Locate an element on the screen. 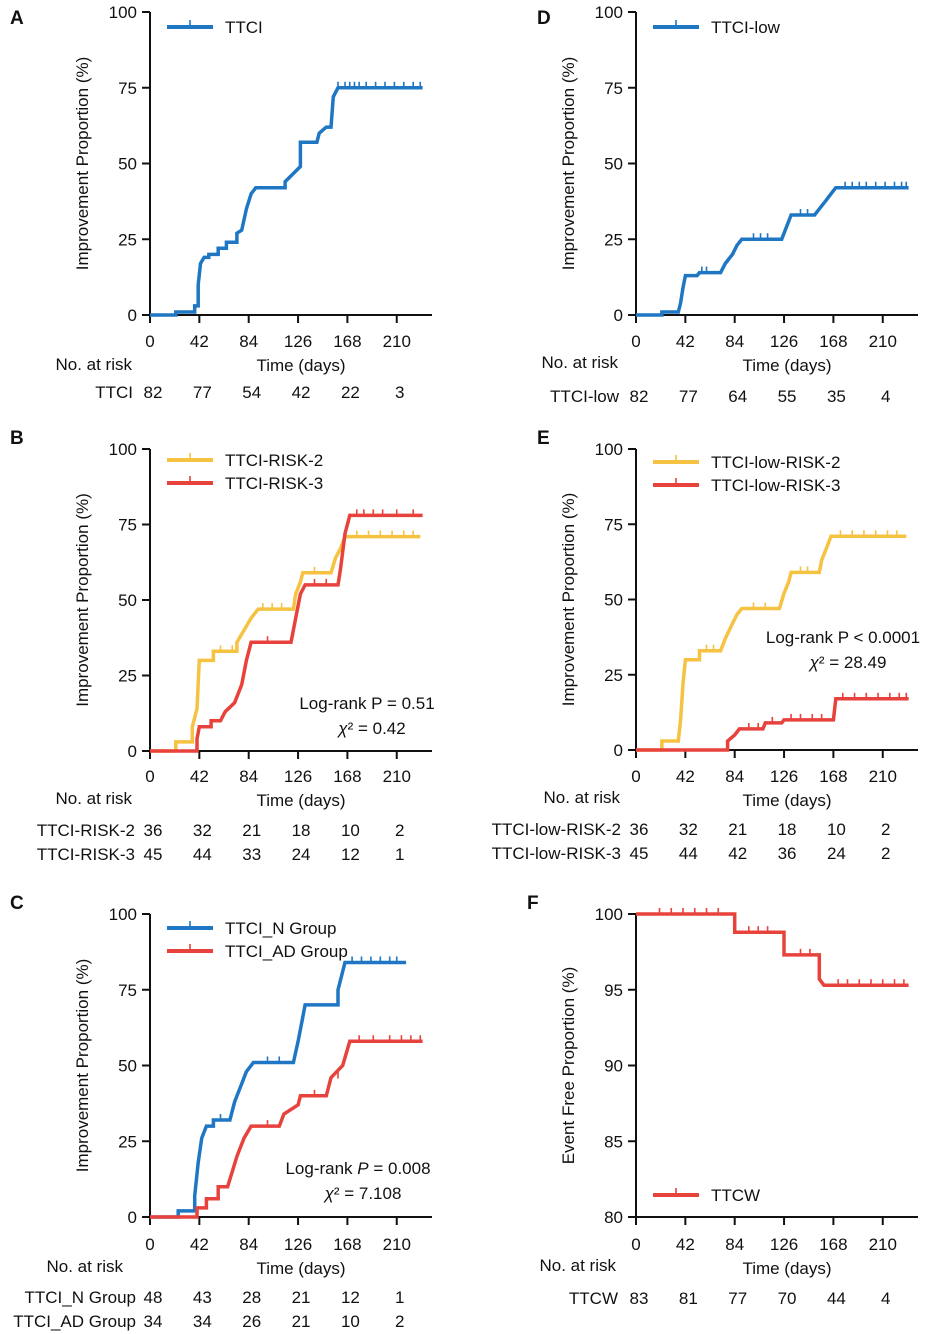  panel-letter: B is located at coordinates (17, 438).